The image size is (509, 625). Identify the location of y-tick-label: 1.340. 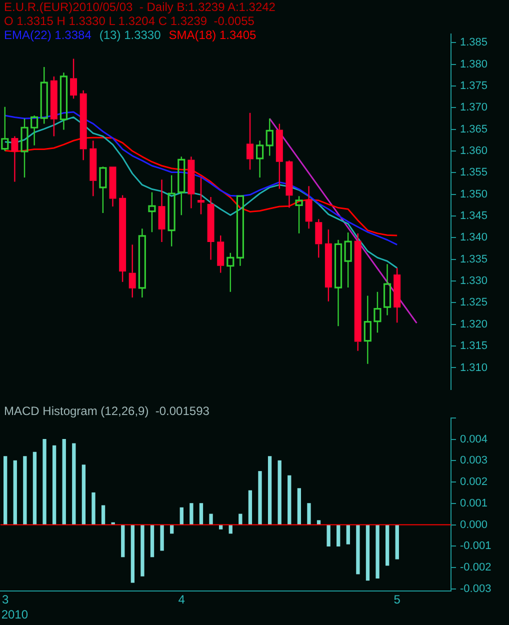
(474, 238).